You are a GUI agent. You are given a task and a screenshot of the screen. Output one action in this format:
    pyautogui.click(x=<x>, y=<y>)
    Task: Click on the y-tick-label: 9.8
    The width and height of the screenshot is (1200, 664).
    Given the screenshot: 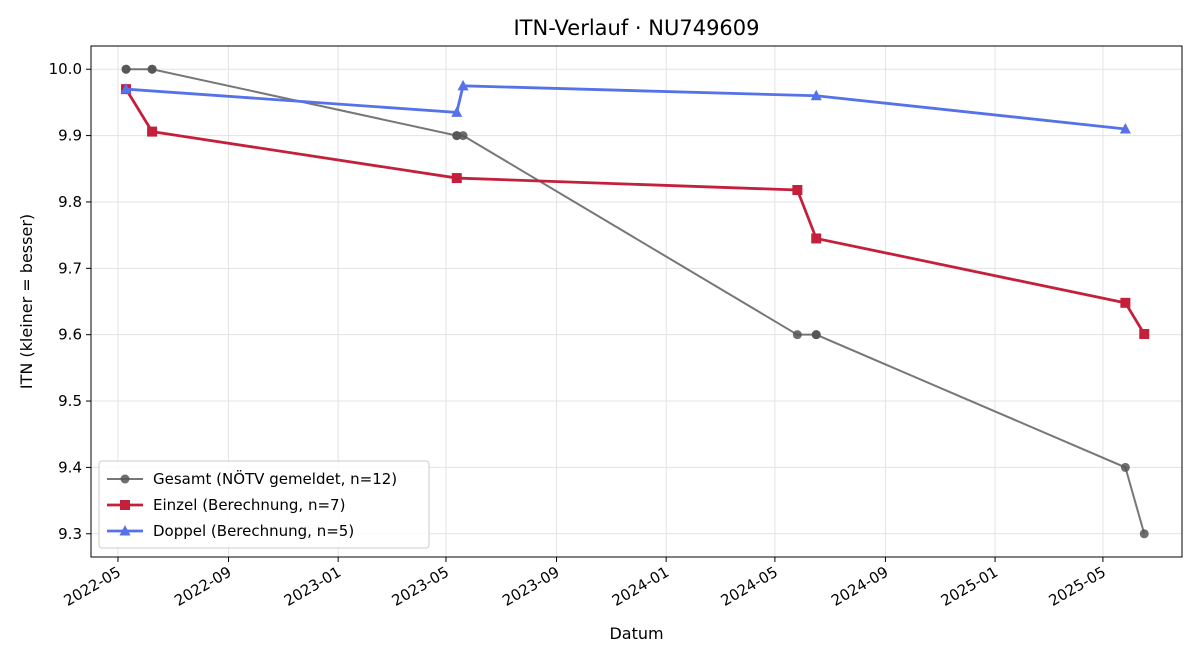 What is the action you would take?
    pyautogui.click(x=70, y=202)
    